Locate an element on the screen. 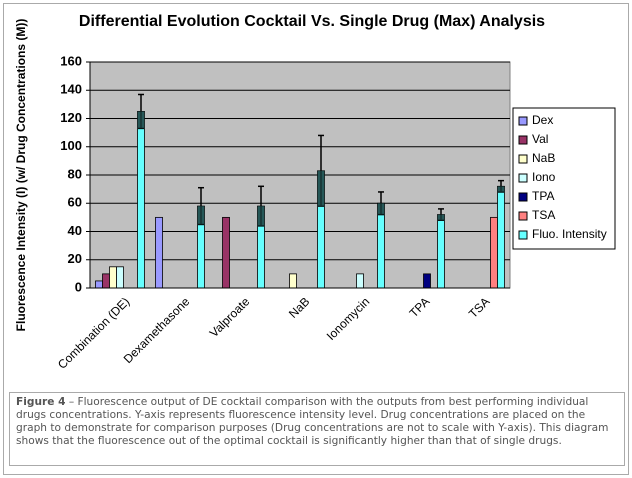 The image size is (632, 478). x-tick-label: Valproate is located at coordinates (230, 317).